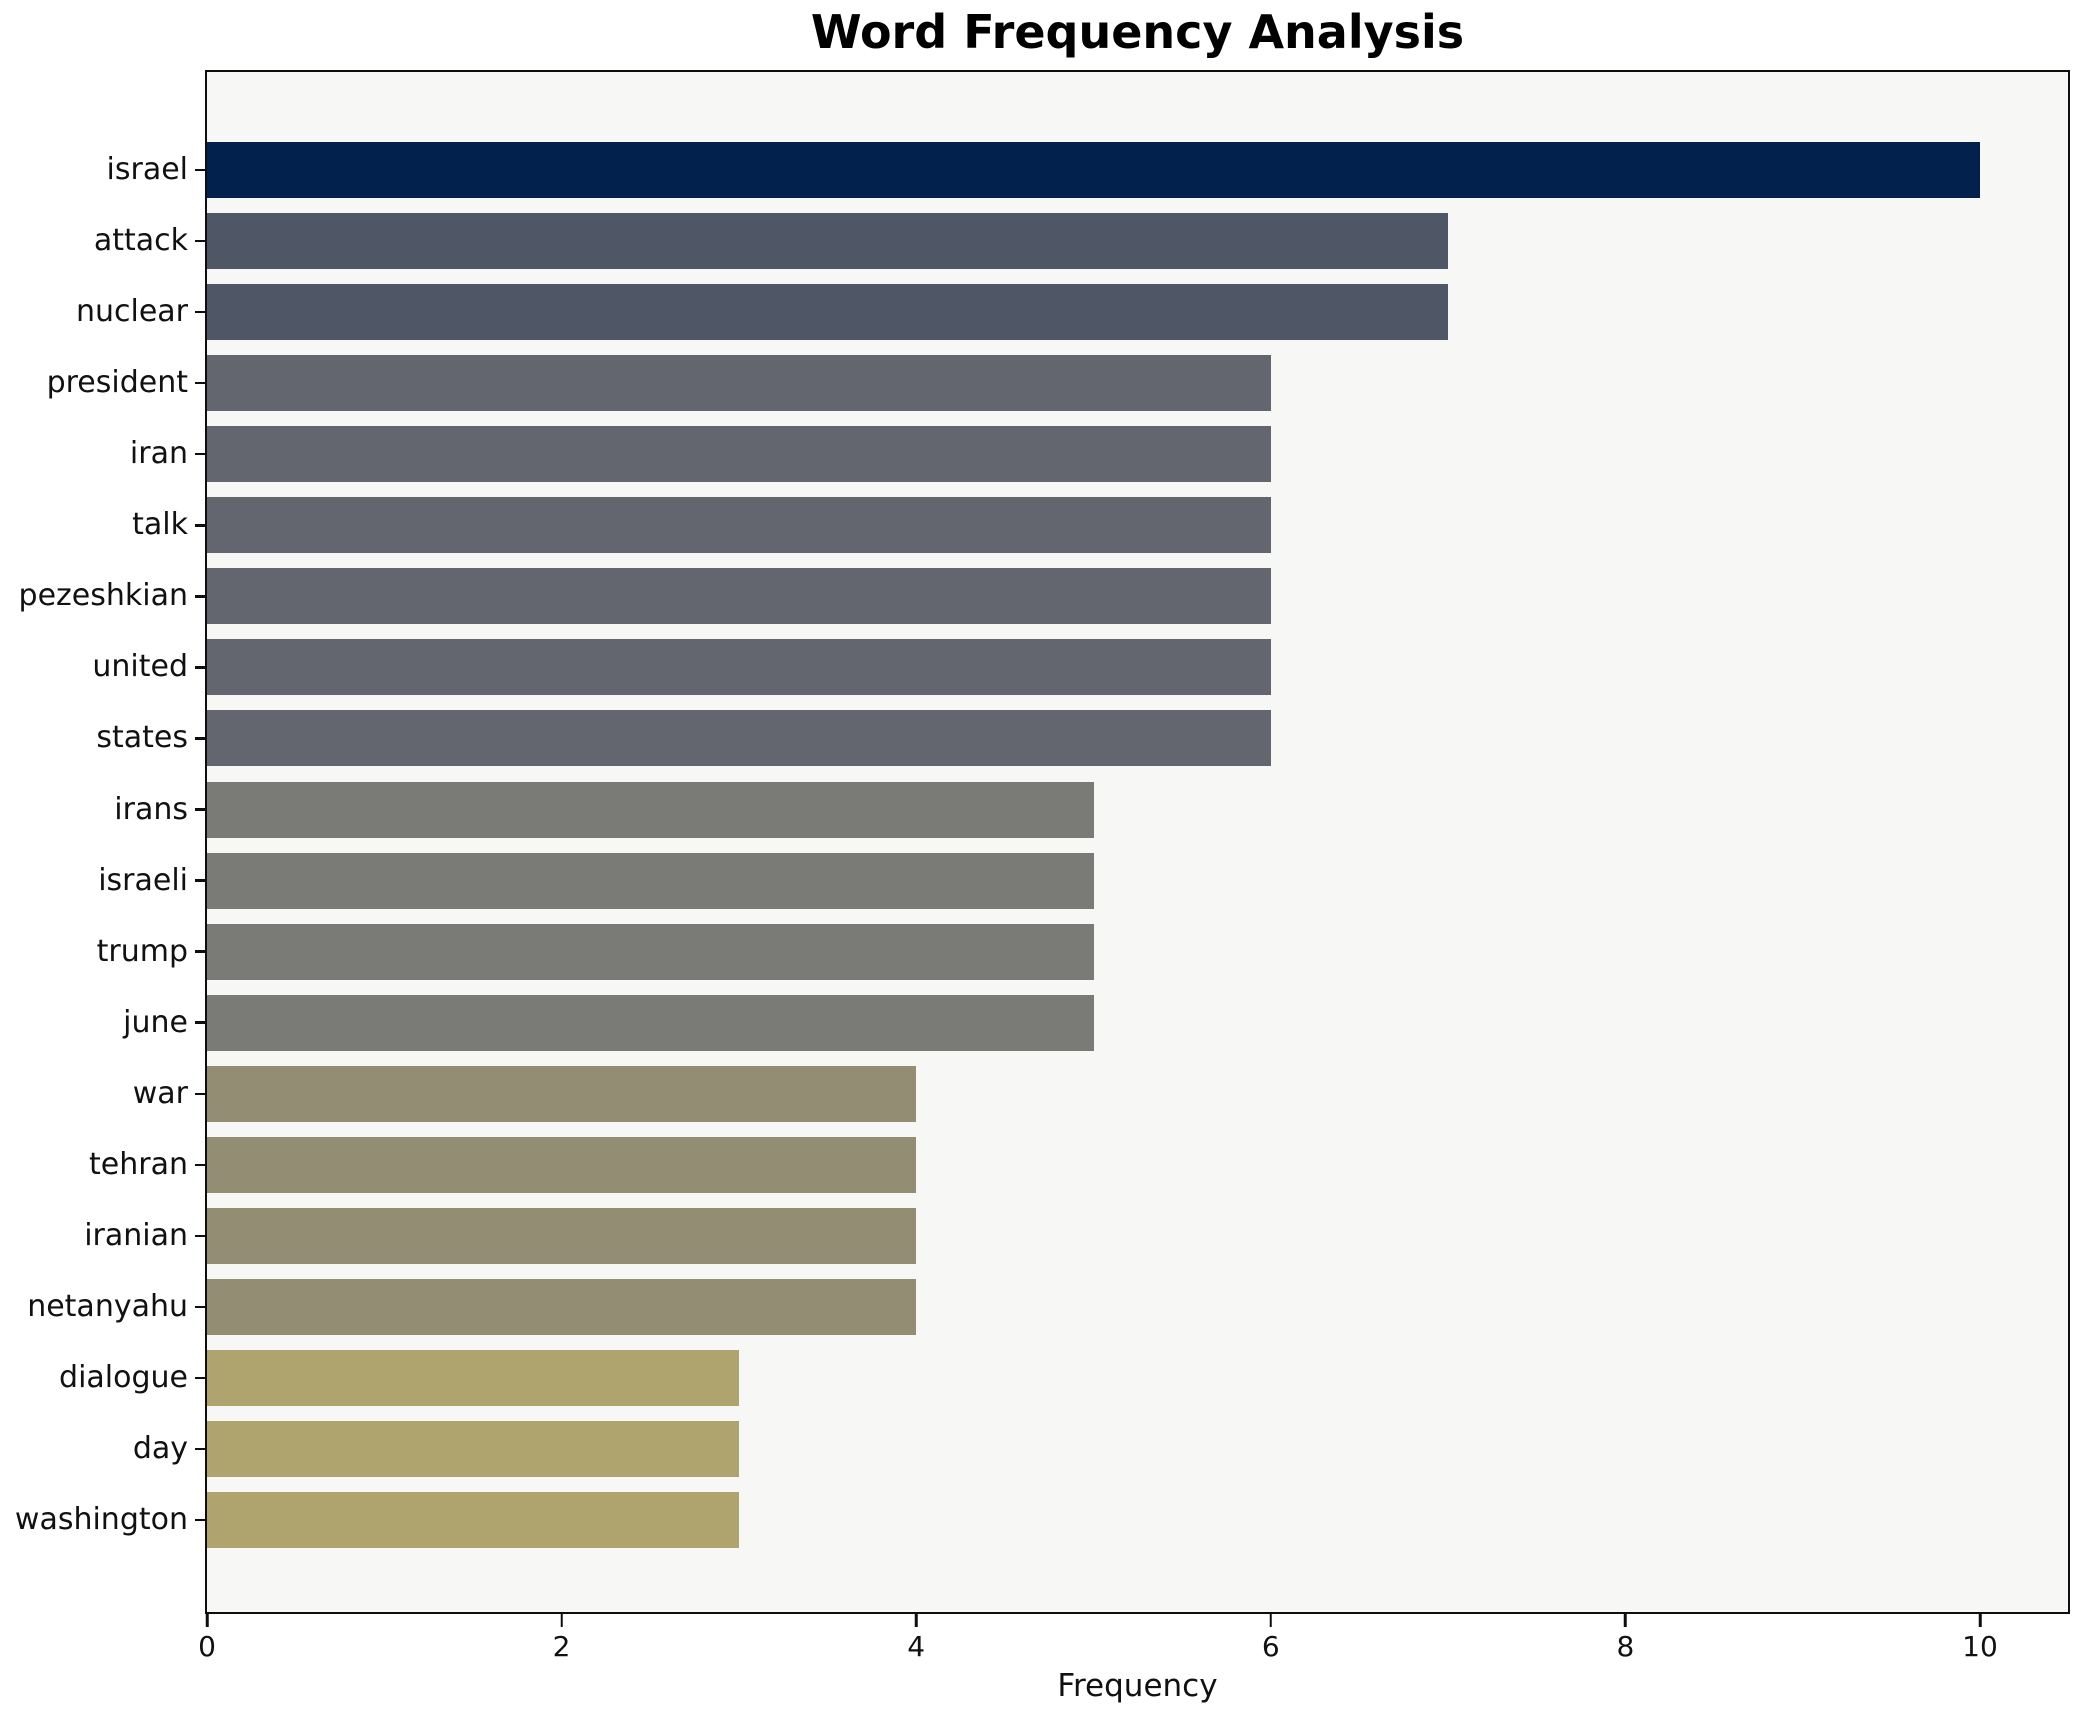 The height and width of the screenshot is (1722, 2088). I want to click on bar-united, so click(739, 667).